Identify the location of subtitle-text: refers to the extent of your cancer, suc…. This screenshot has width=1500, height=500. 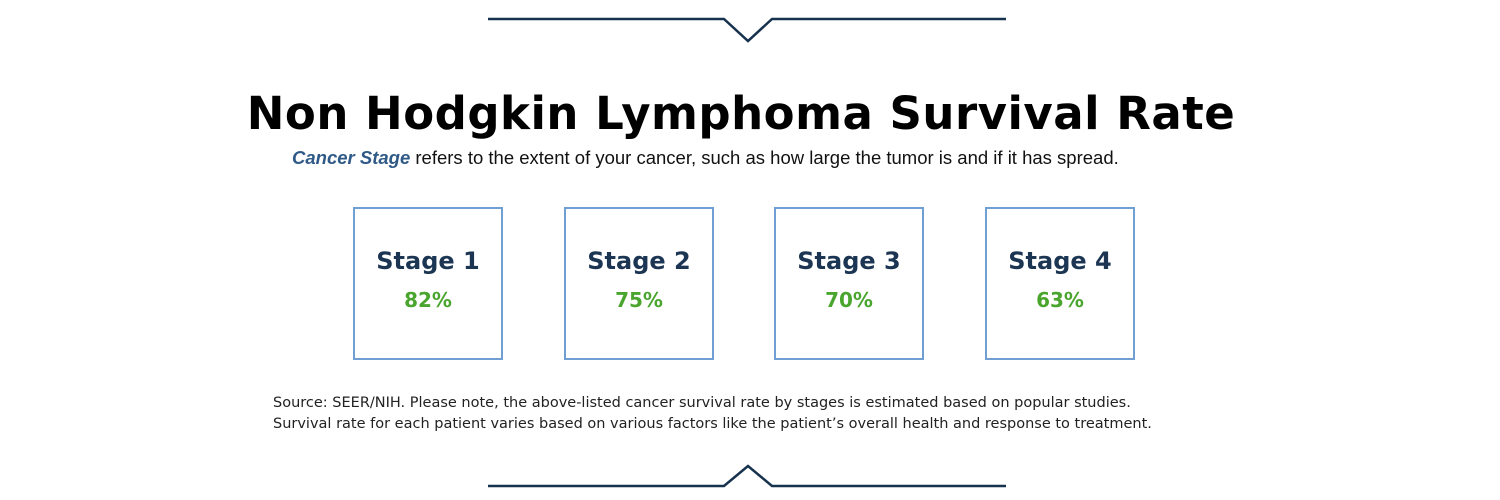
(764, 157).